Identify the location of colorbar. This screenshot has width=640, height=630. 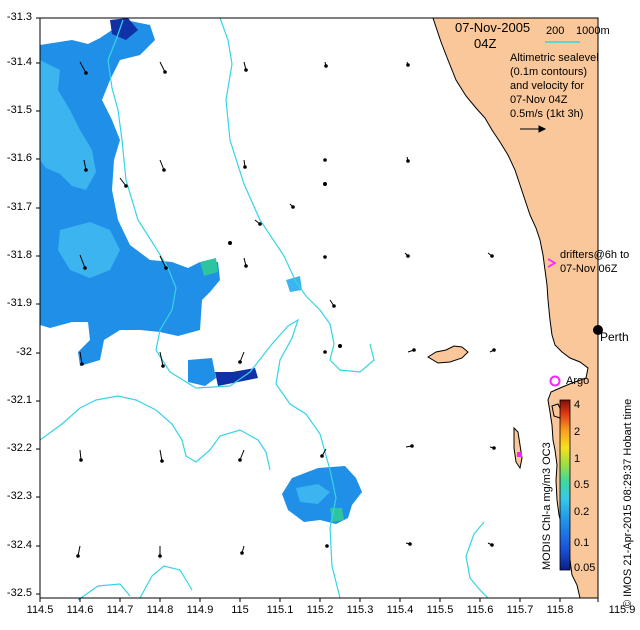
(565, 485).